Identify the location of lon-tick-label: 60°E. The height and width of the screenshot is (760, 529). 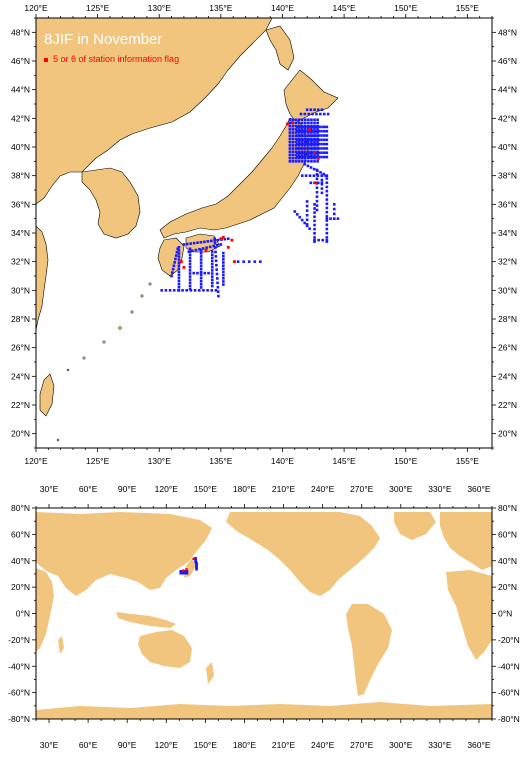
(88, 489).